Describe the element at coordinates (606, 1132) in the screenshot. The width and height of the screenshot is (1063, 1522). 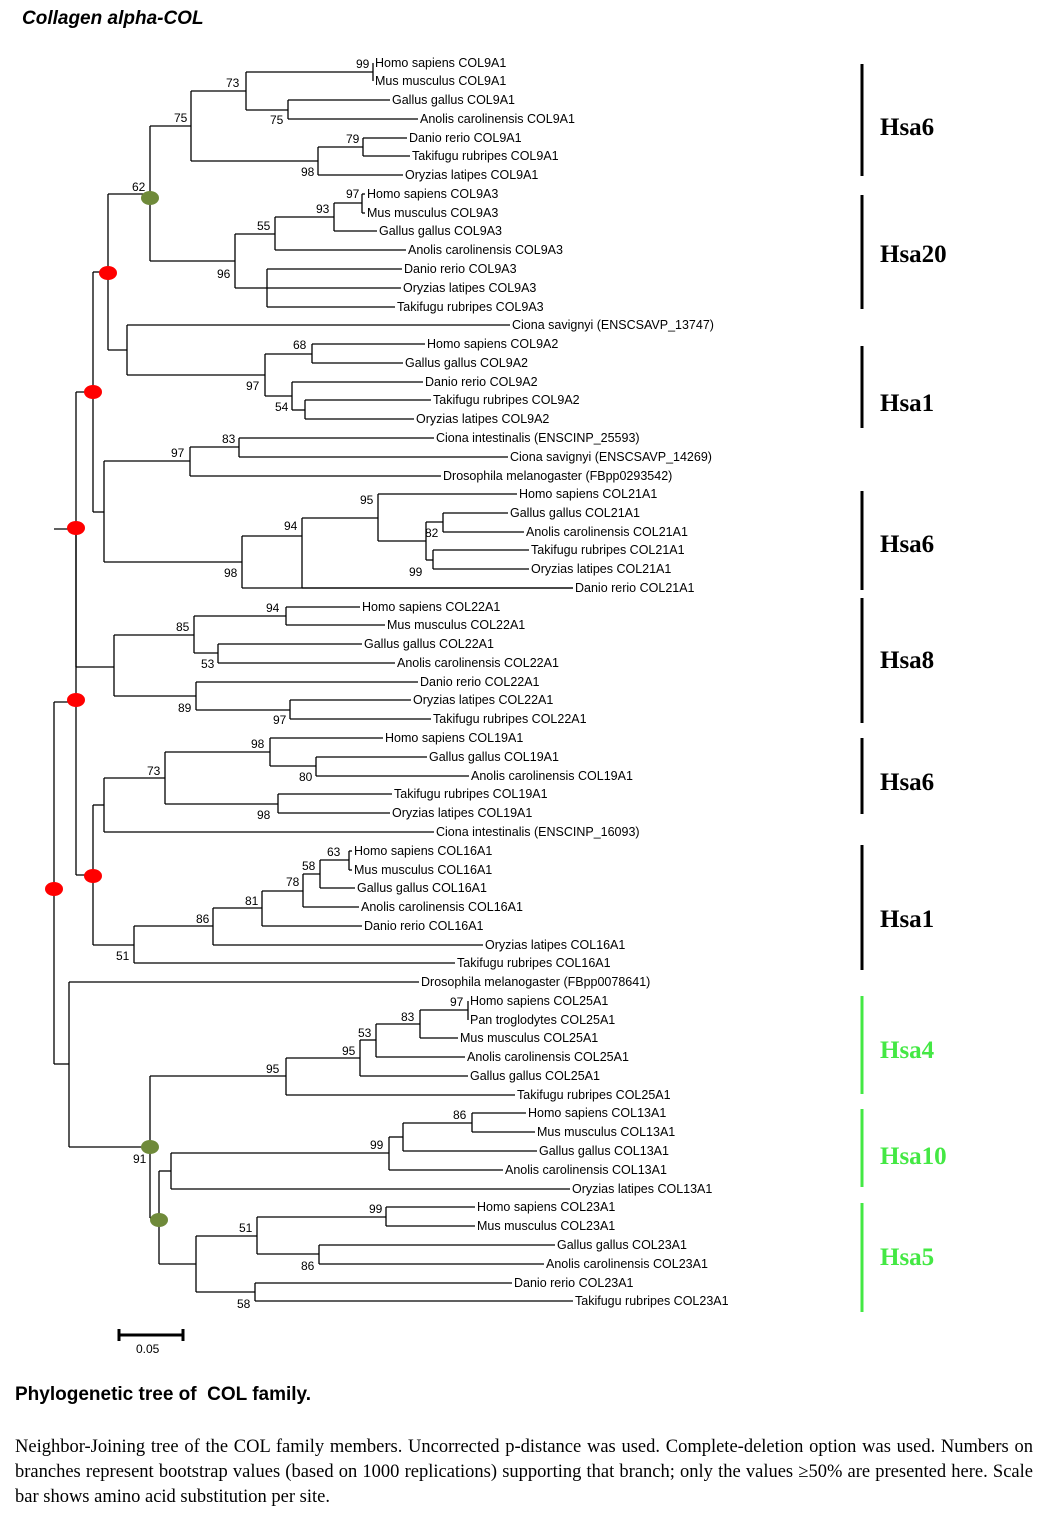
I see `taxon-label: Mus musculus COL13A1` at that location.